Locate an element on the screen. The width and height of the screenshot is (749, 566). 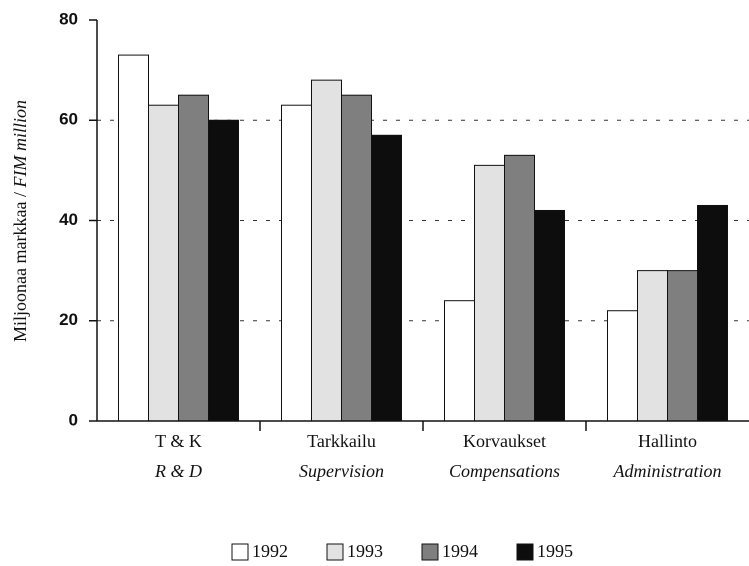
x-tick-label: T & K is located at coordinates (178, 441).